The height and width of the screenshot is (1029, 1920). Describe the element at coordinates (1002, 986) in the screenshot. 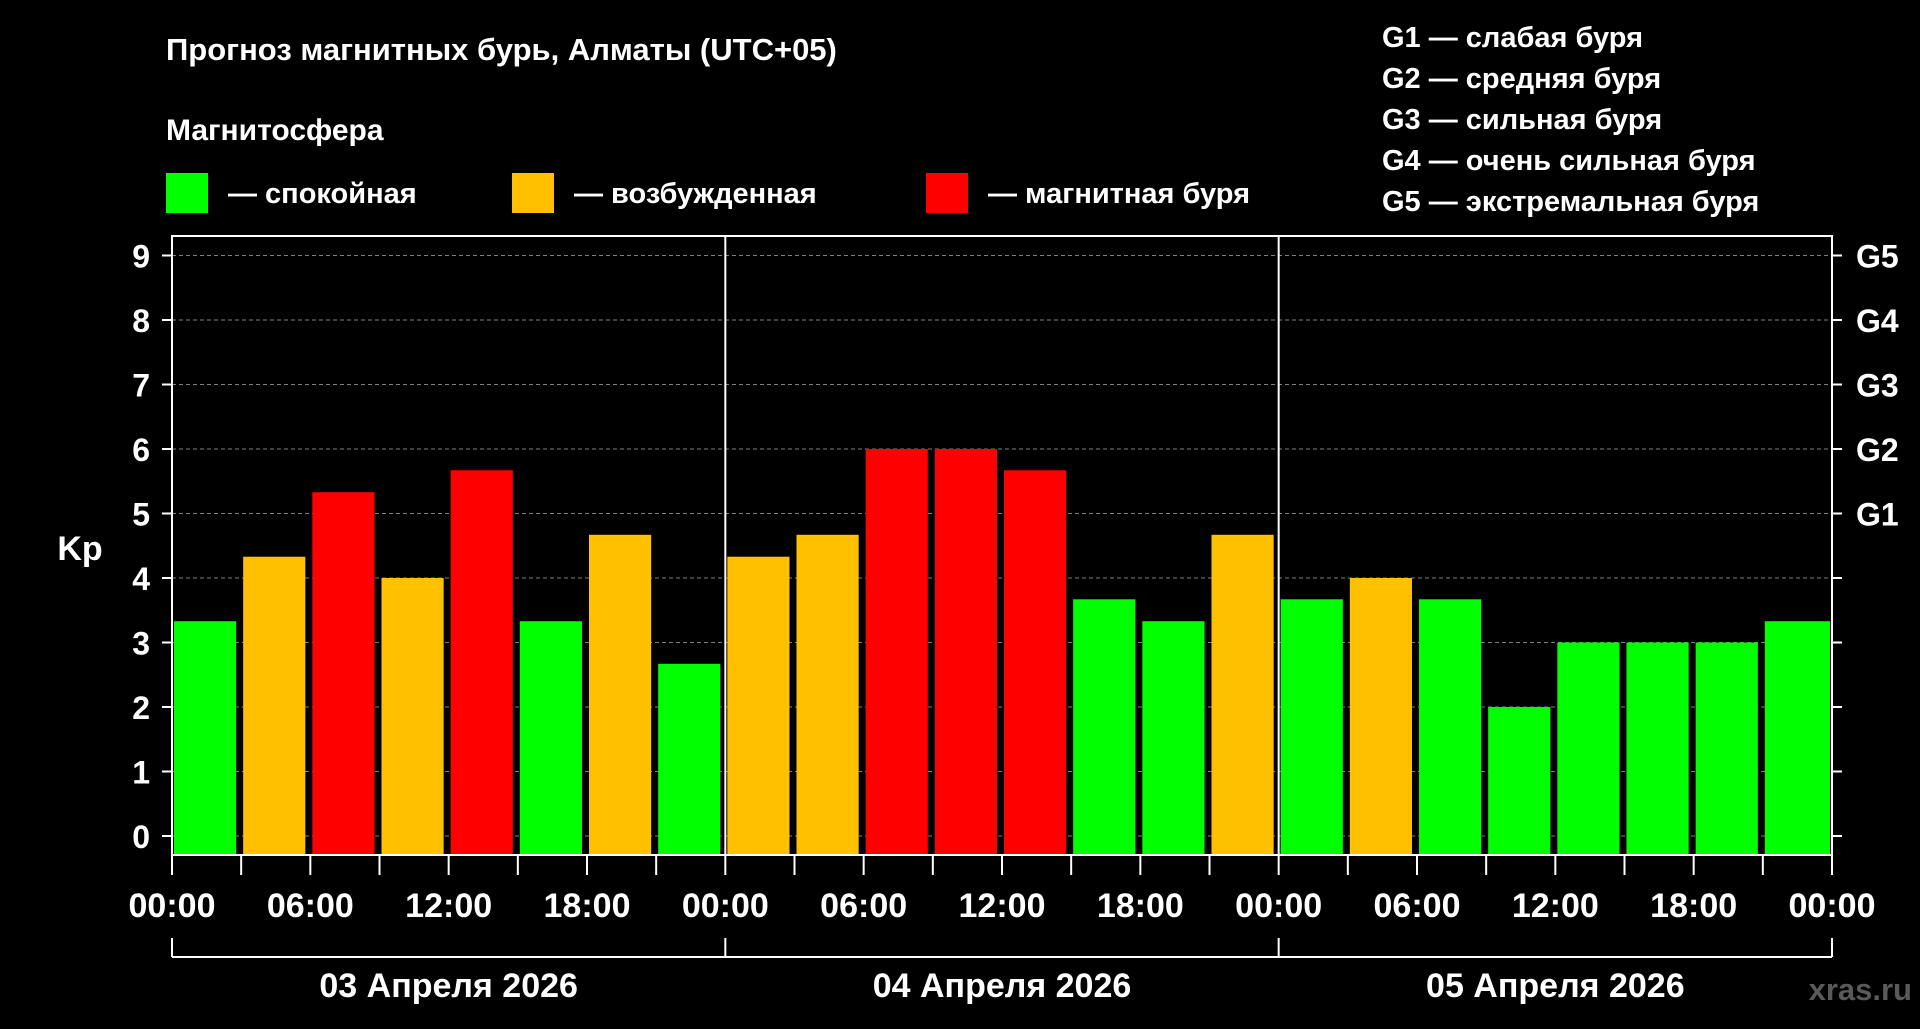

I see `day-label-1: 04 Апреля 2026` at that location.